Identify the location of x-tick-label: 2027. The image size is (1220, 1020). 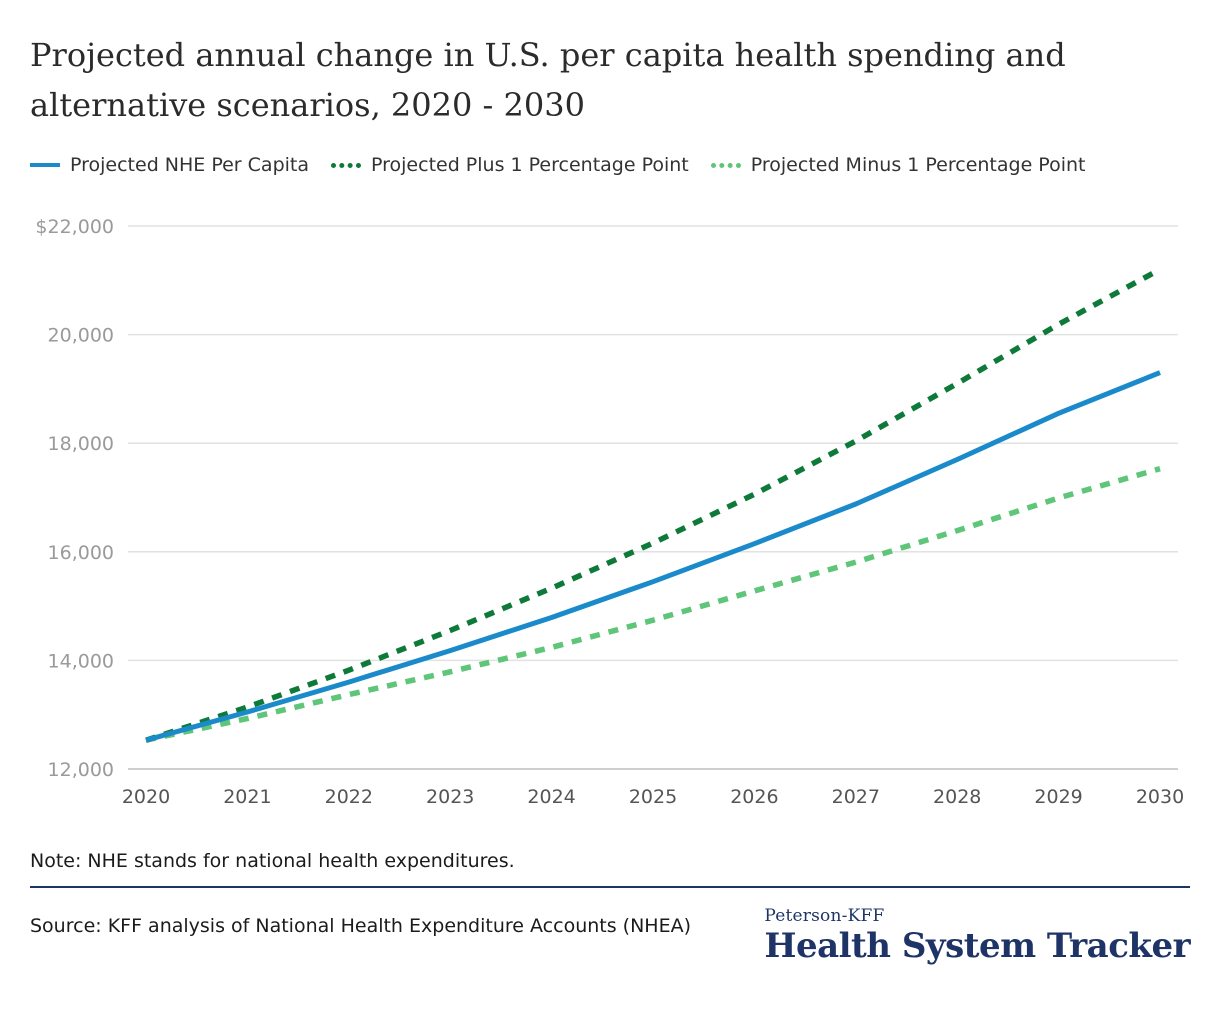
(856, 797).